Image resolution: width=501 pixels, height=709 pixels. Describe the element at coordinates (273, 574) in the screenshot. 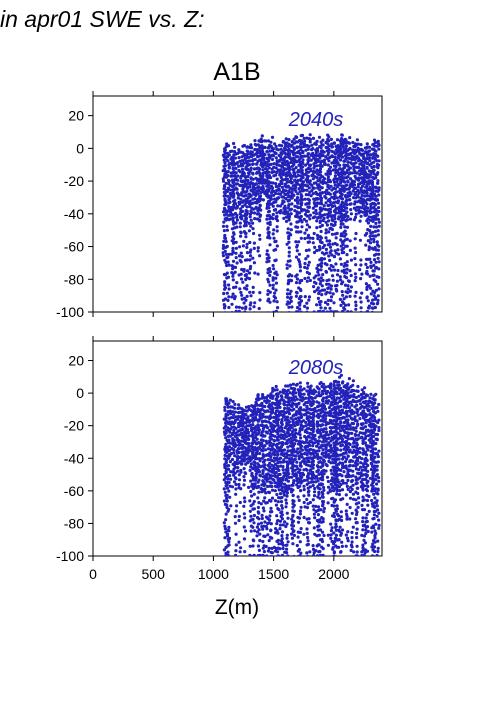

I see `x-tick-label: 1500` at that location.